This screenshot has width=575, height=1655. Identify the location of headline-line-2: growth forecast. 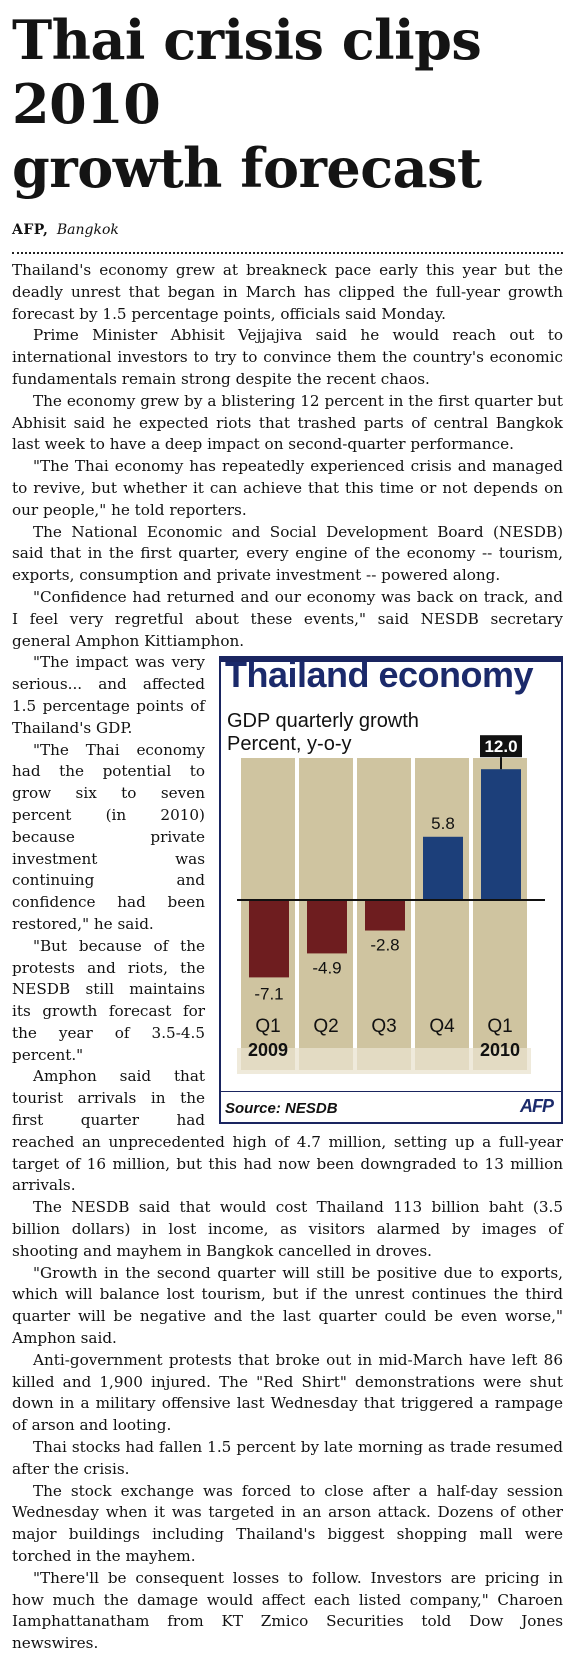
(247, 168).